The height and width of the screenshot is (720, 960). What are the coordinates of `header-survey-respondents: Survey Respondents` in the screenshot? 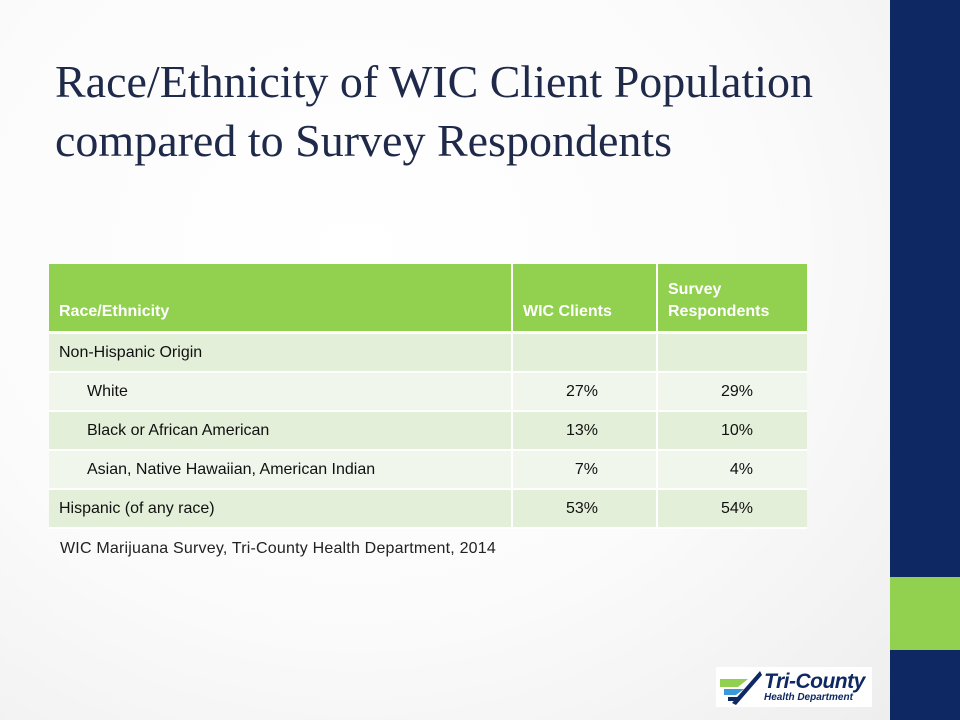 It's located at (732, 299).